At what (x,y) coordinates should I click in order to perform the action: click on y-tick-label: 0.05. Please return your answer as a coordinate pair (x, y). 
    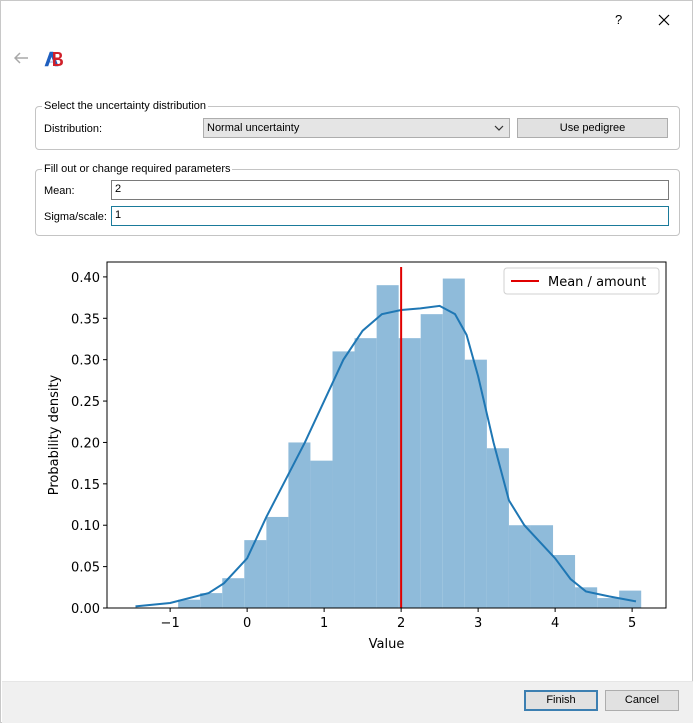
    Looking at the image, I should click on (85, 568).